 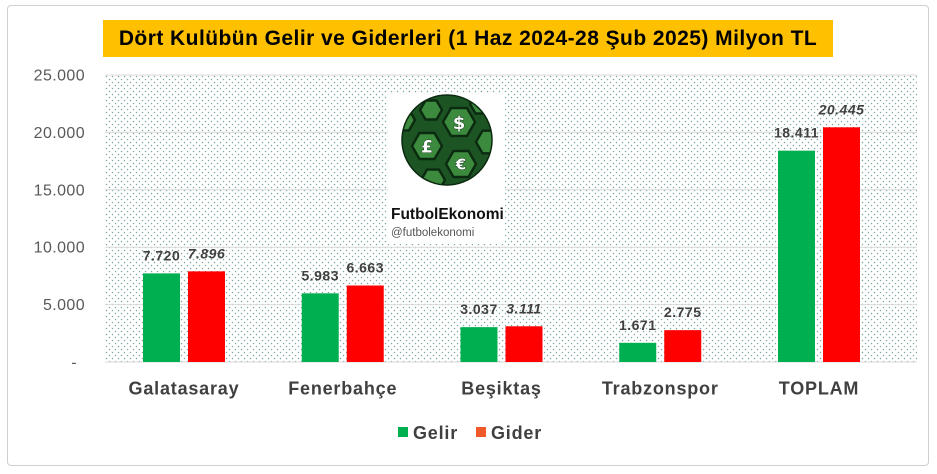 What do you see at coordinates (320, 275) in the screenshot?
I see `gelir-data-label: 5.983` at bounding box center [320, 275].